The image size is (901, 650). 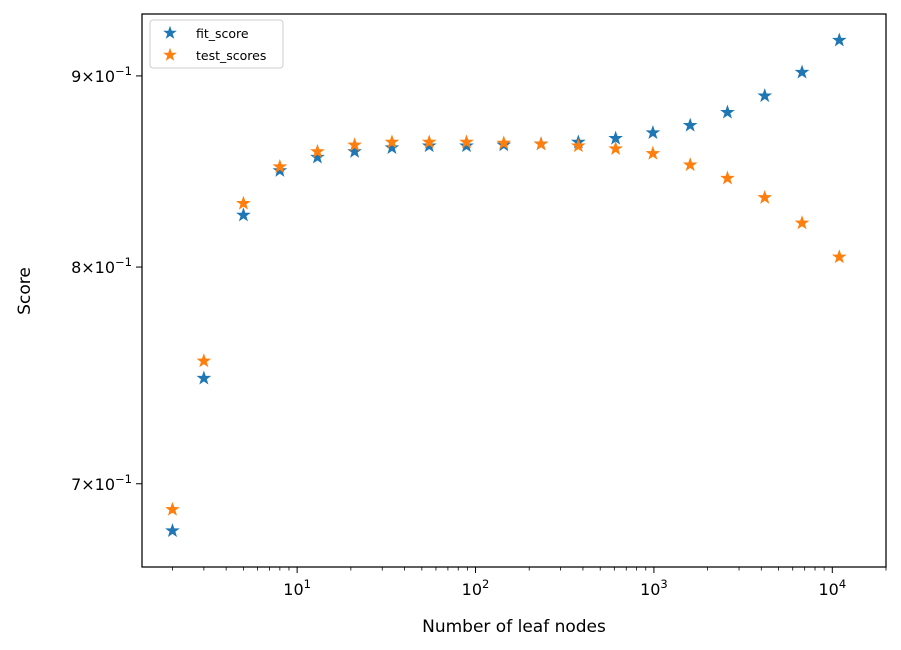 I want to click on y-tick-label-2: 9×10⁻¹, so click(x=101, y=75).